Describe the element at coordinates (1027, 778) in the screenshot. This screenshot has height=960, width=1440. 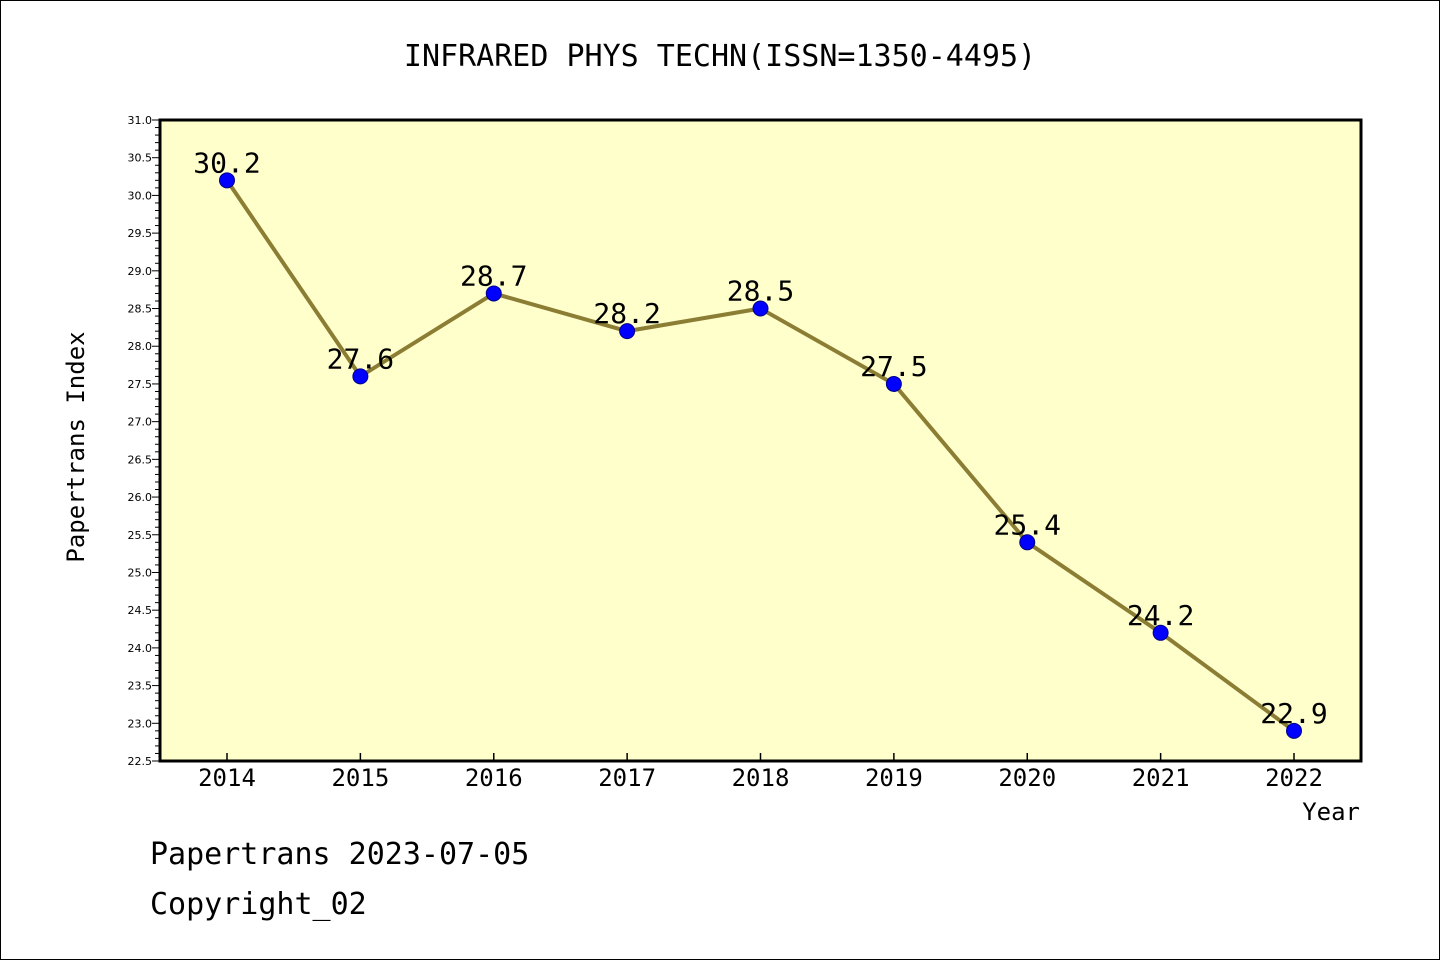
I see `x-tick-label: 2020` at that location.